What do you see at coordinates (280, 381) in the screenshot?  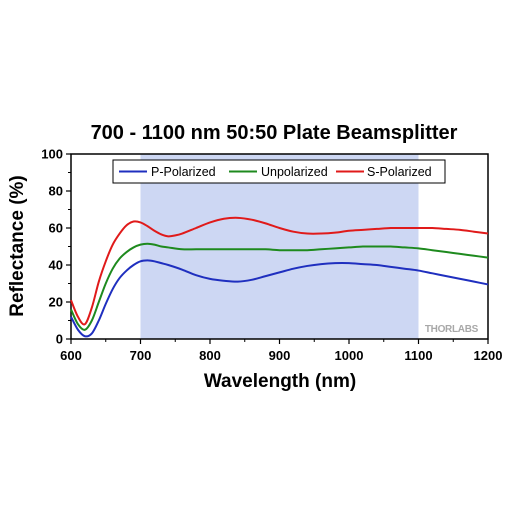 I see `x-axis-label: Wavelength (nm)` at bounding box center [280, 381].